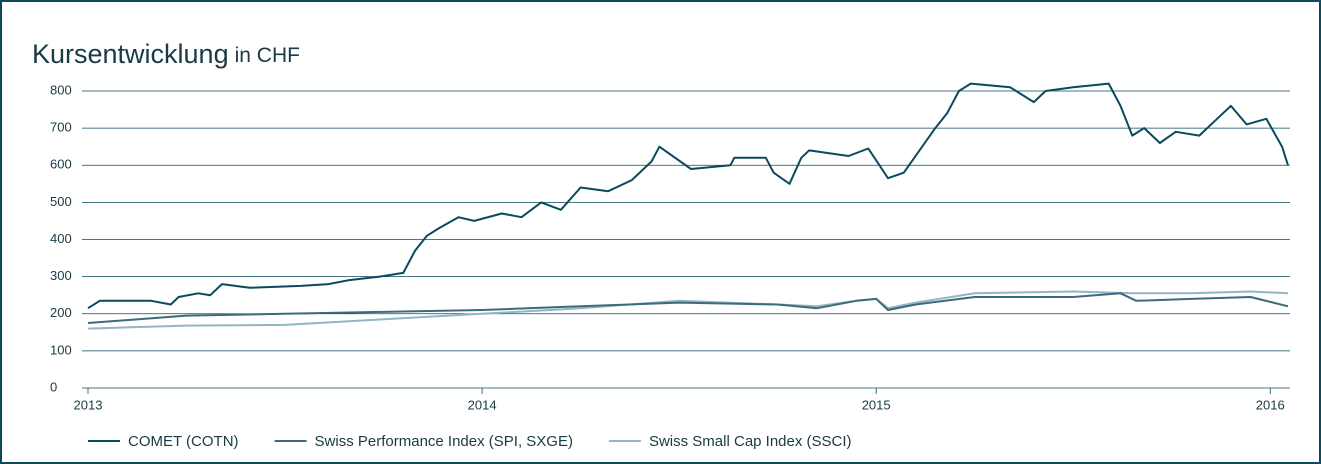 The height and width of the screenshot is (464, 1321). What do you see at coordinates (61, 312) in the screenshot?
I see `y-tick-label: 200` at bounding box center [61, 312].